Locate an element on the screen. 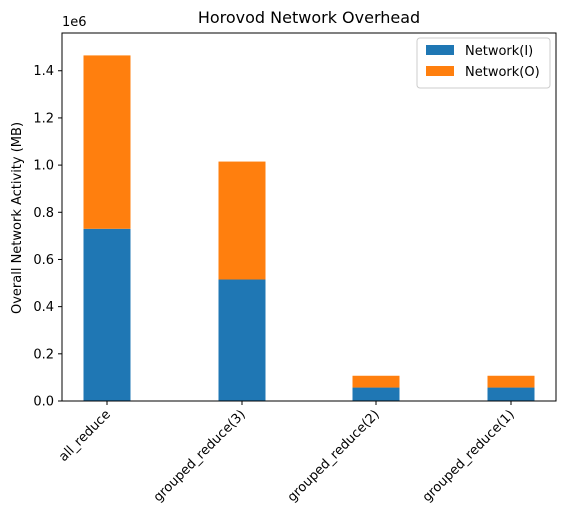 The width and height of the screenshot is (567, 525). y-tick-label: 0.6 is located at coordinates (43, 260).